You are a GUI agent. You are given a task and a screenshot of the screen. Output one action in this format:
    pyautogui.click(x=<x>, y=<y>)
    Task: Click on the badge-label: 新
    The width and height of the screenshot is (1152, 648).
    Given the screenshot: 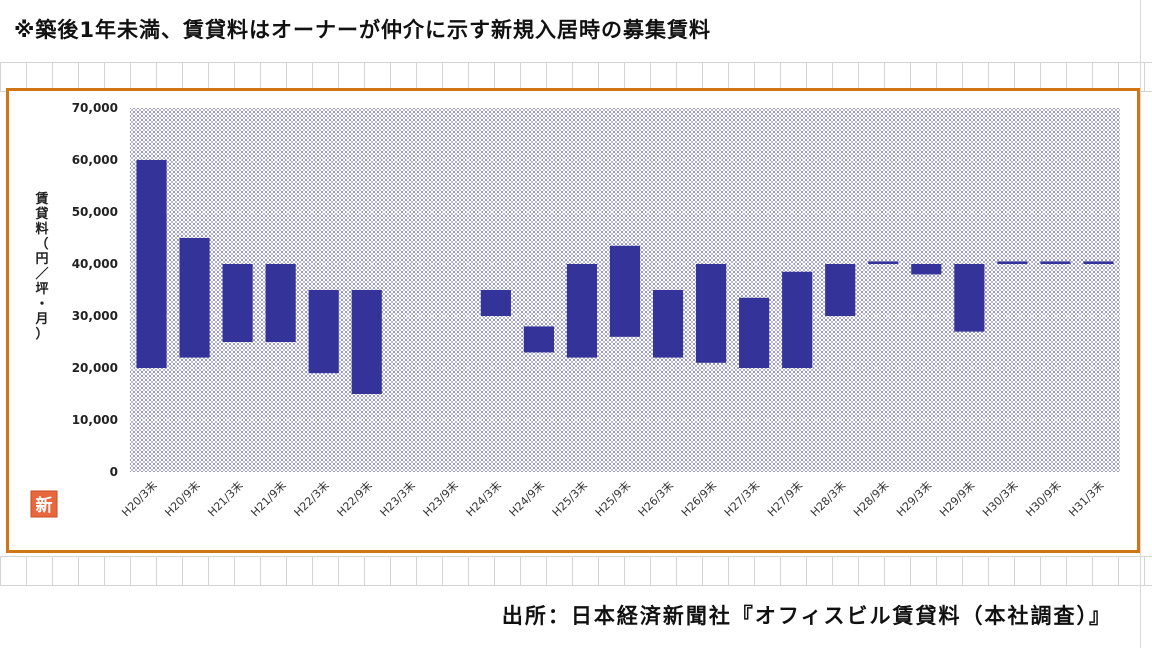 What is the action you would take?
    pyautogui.click(x=44, y=505)
    